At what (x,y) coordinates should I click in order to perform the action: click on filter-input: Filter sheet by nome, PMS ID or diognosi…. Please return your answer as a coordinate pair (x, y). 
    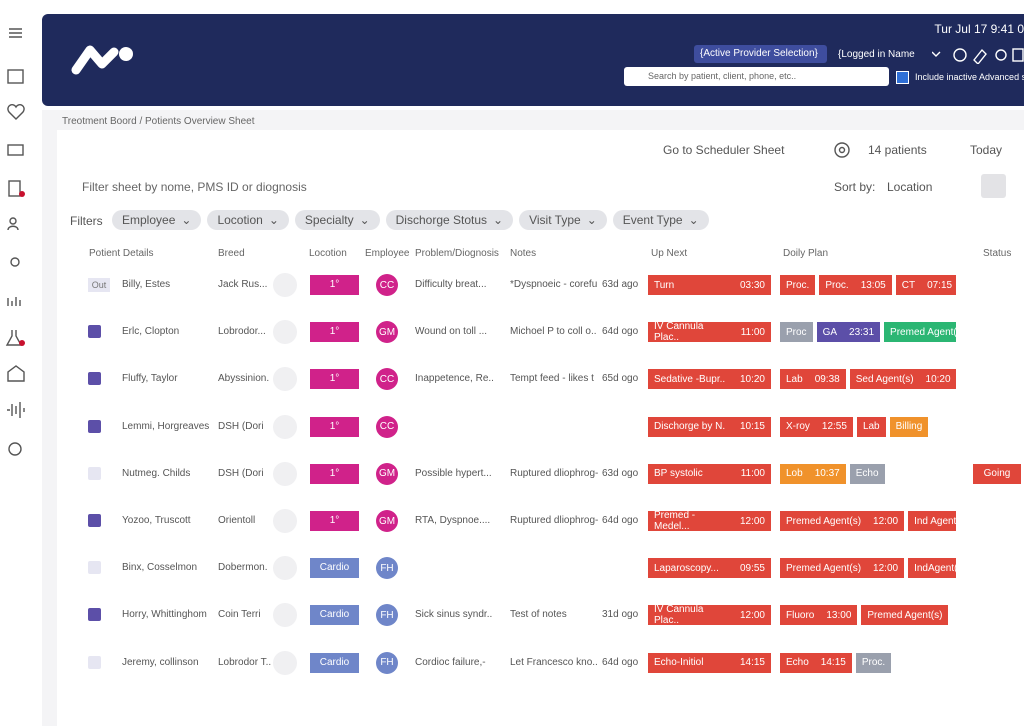
    Looking at the image, I should click on (194, 187).